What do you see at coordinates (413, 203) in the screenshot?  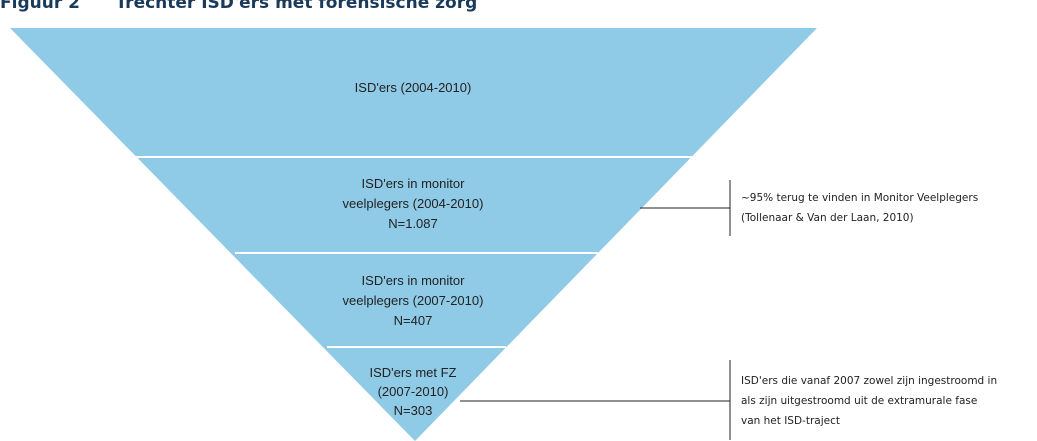 I see `level-text: veelplegers (2004-2010)` at bounding box center [413, 203].